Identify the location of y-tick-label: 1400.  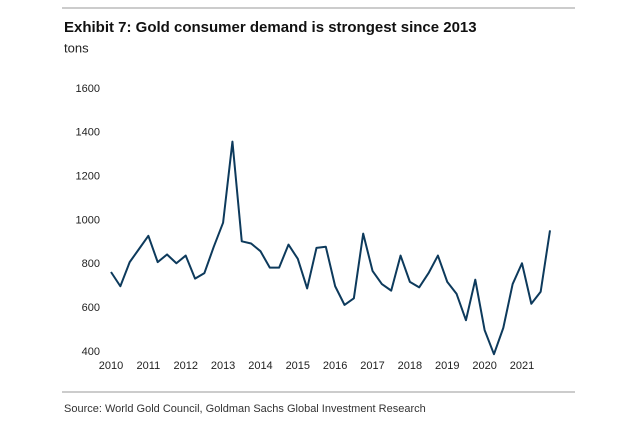
(88, 133).